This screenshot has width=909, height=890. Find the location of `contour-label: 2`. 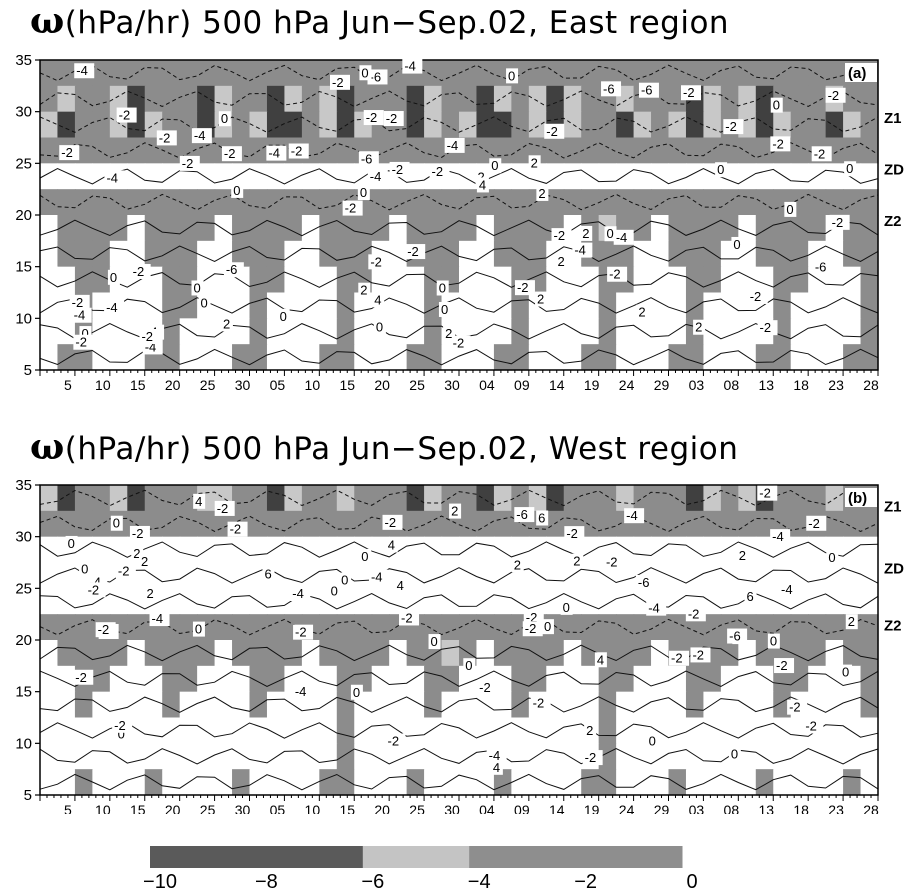

contour-label: 2 is located at coordinates (448, 333).